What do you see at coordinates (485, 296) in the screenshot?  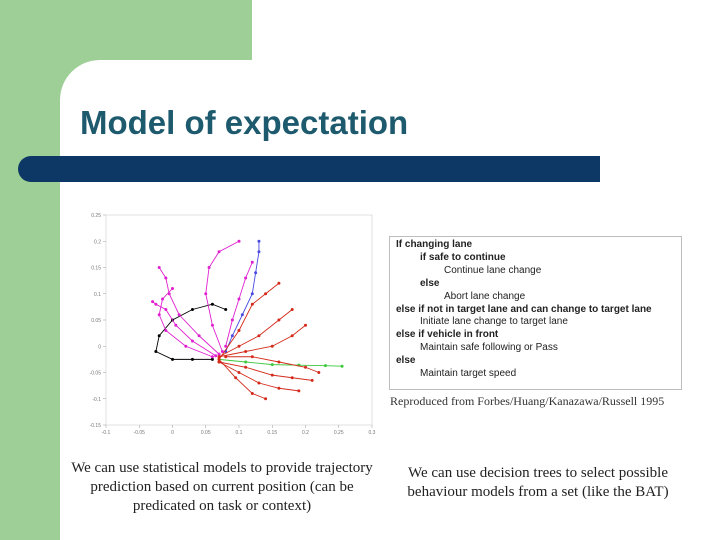 I see `decision-tree-text: Abort lane change` at bounding box center [485, 296].